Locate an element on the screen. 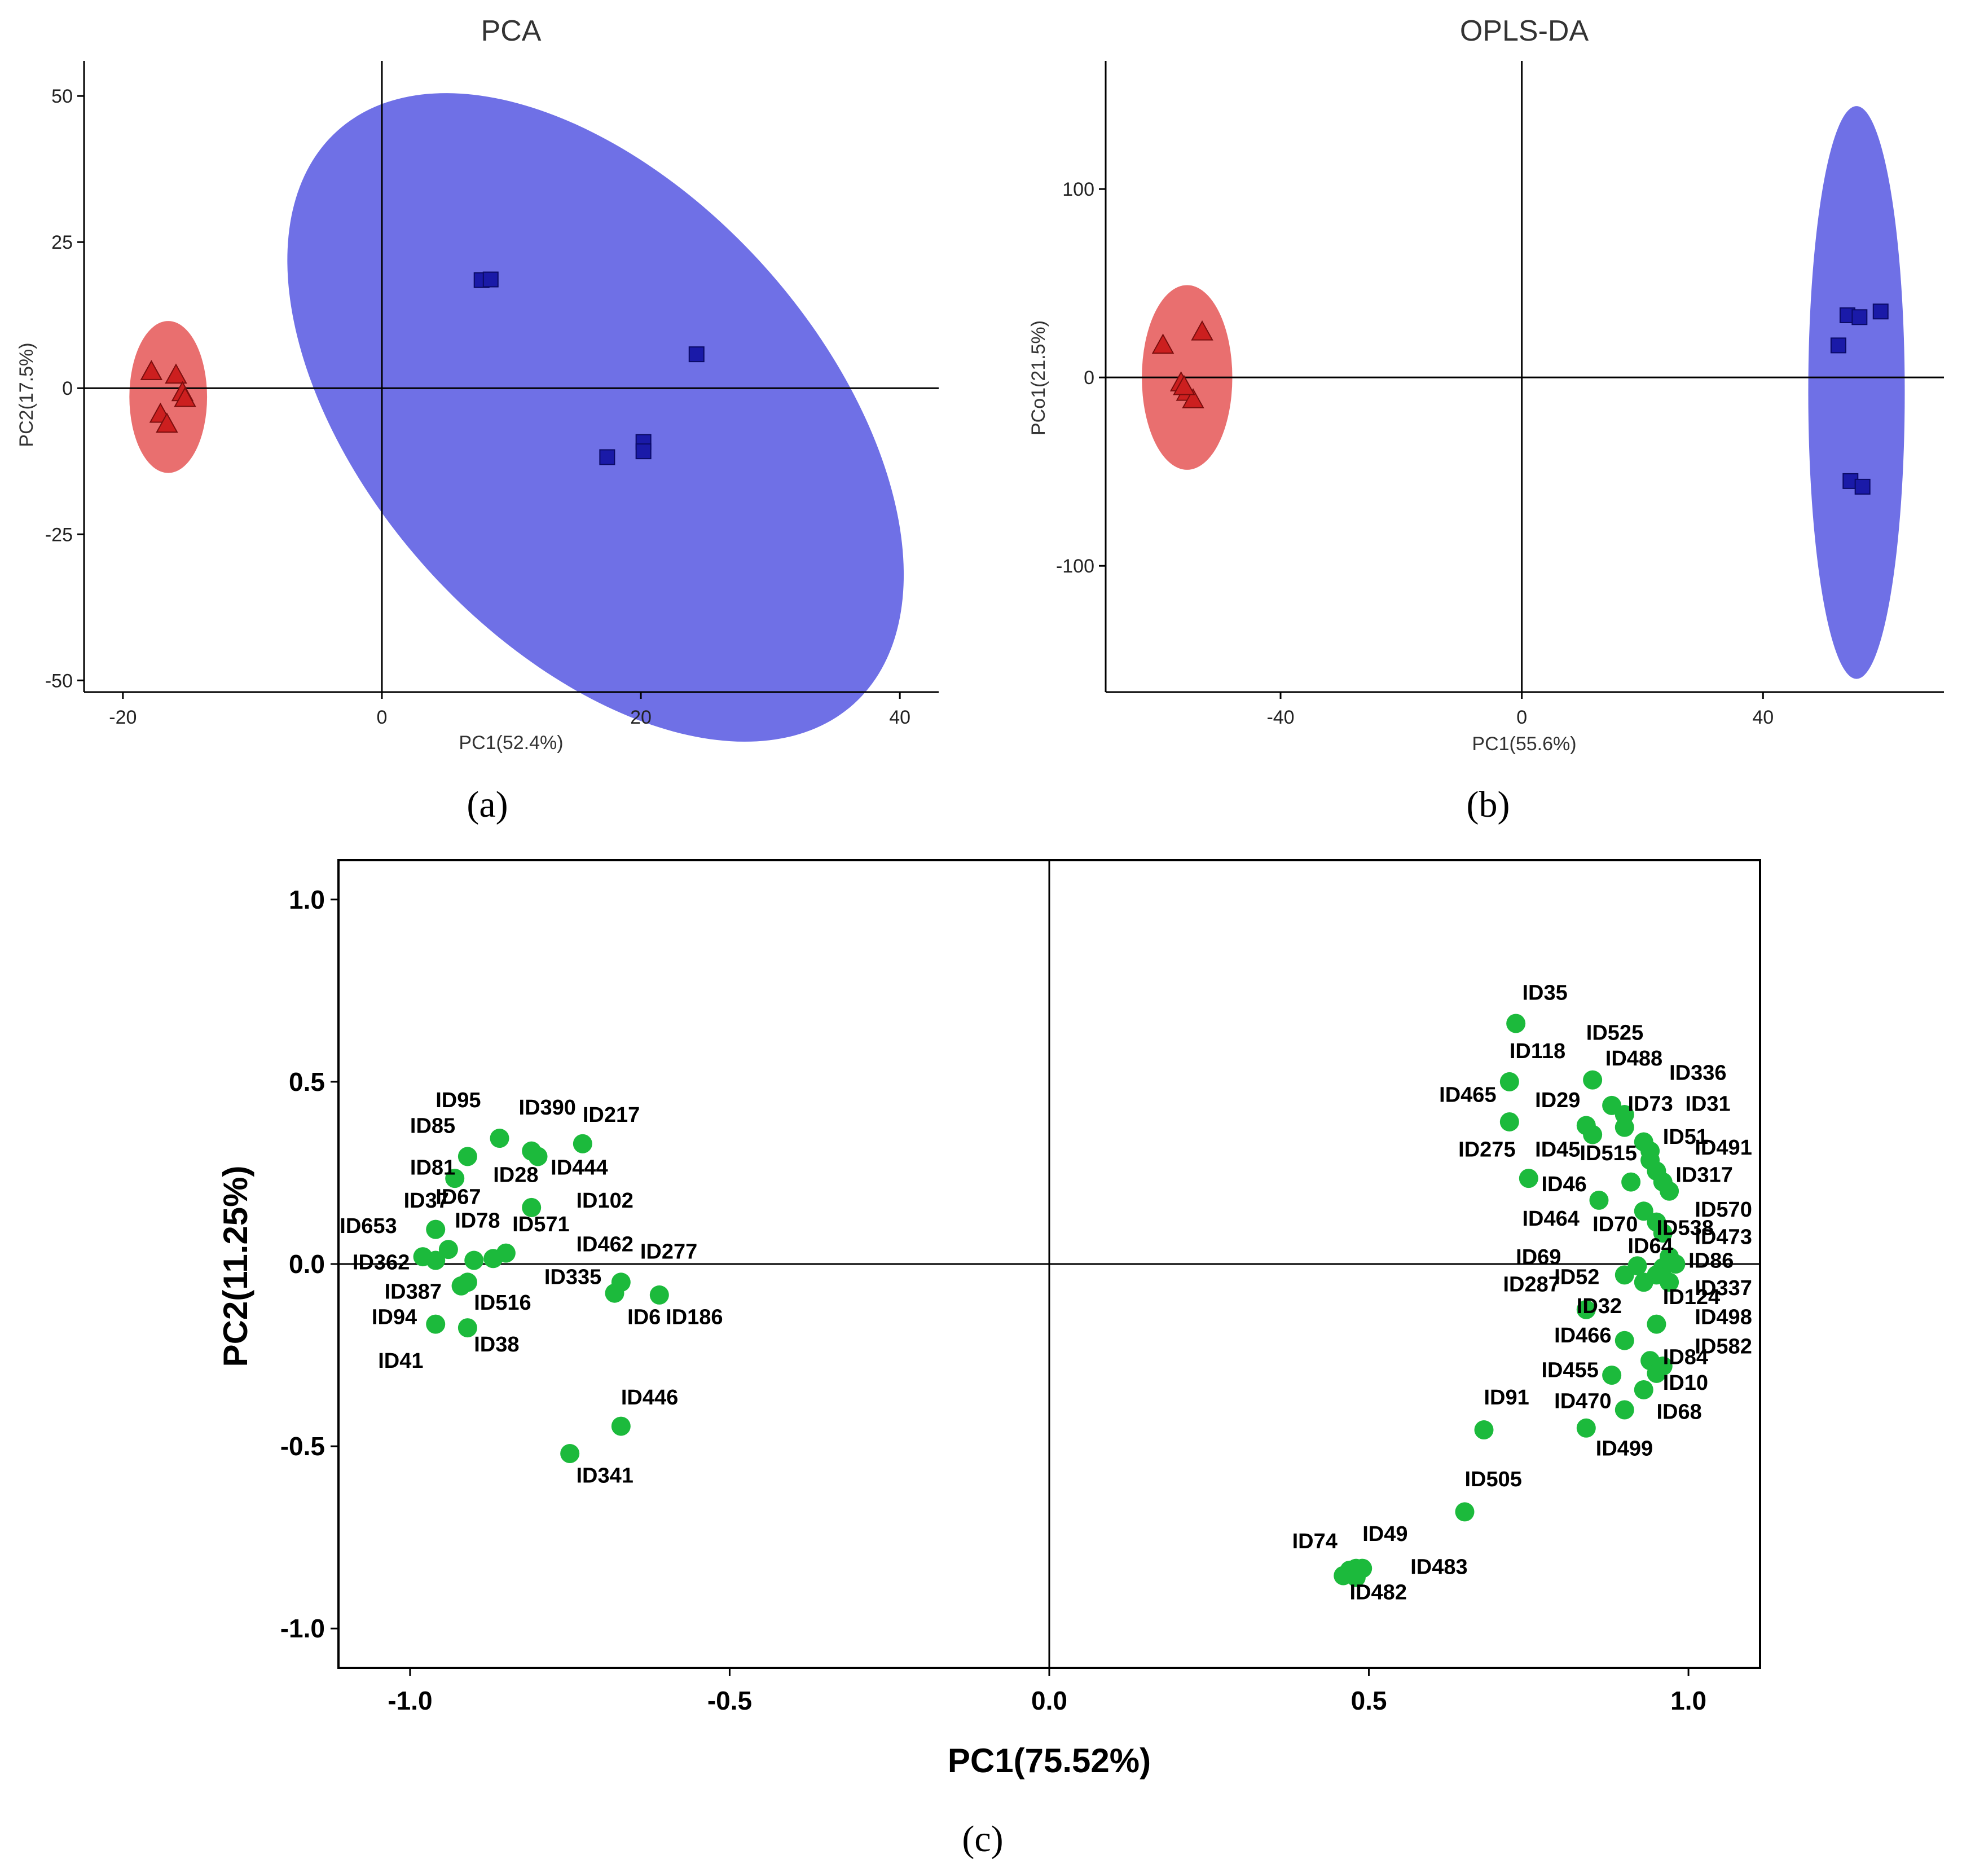 The height and width of the screenshot is (1876, 1962). panel-c-variable-label: ID337 is located at coordinates (1724, 1288).